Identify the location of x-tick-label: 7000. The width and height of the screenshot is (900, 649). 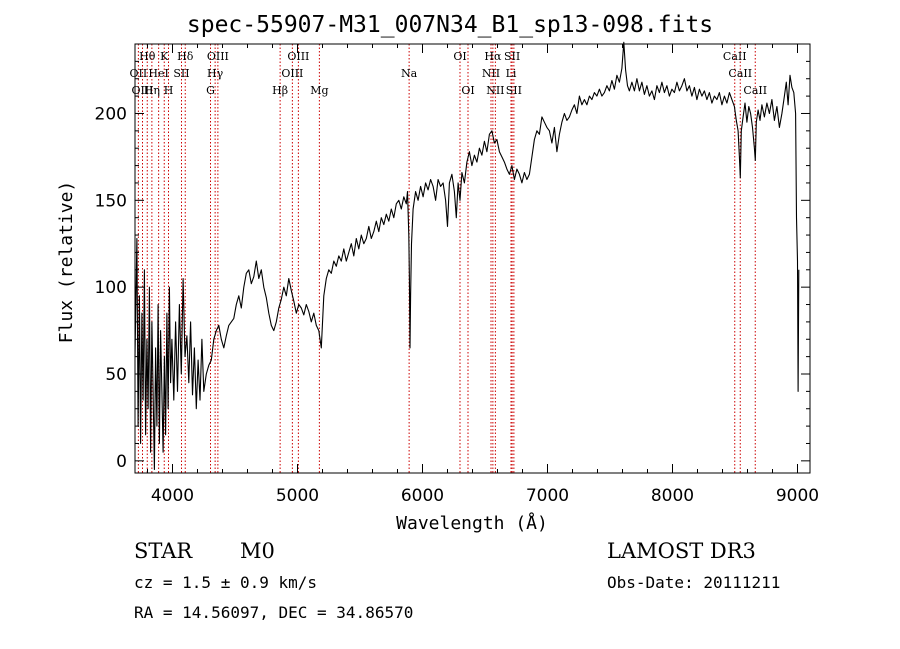
(547, 496).